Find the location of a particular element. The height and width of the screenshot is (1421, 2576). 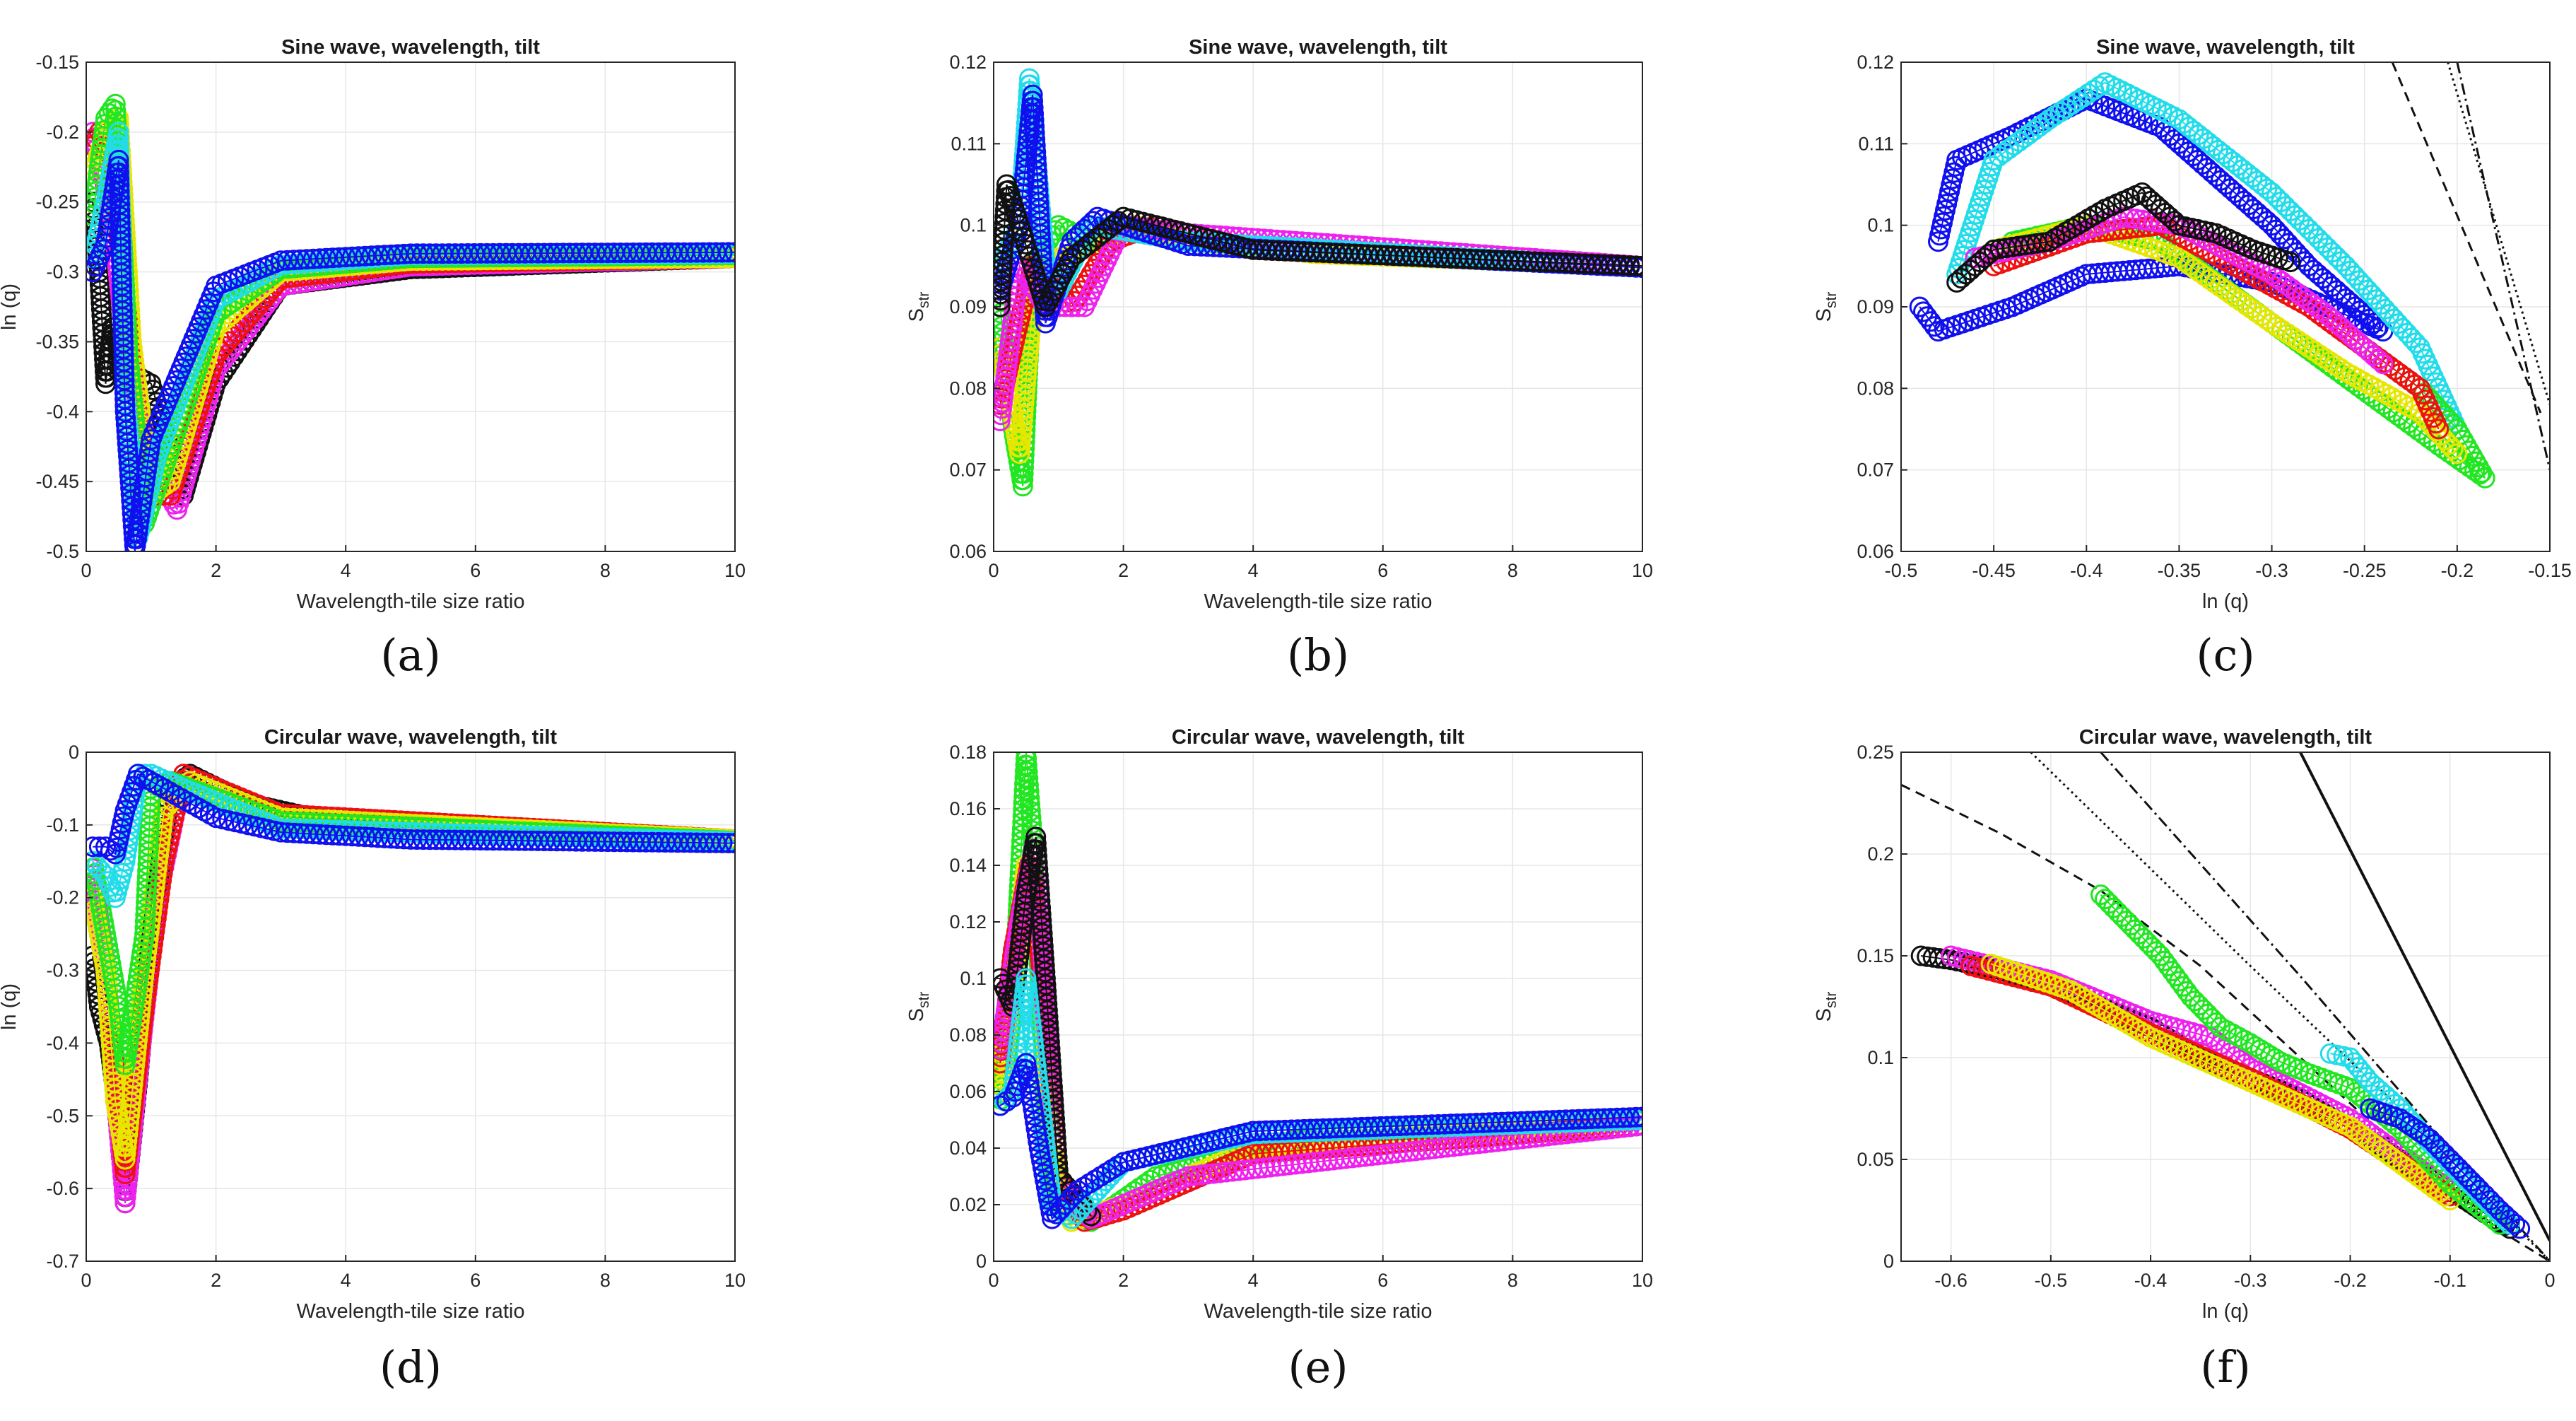

x-tick-label: 8 is located at coordinates (605, 570).